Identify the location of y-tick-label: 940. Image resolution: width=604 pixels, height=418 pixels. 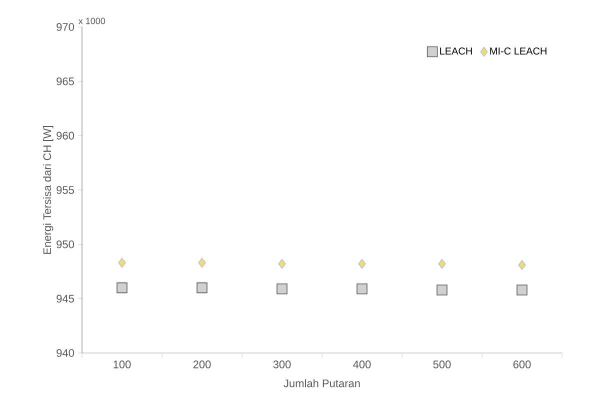
(65, 353).